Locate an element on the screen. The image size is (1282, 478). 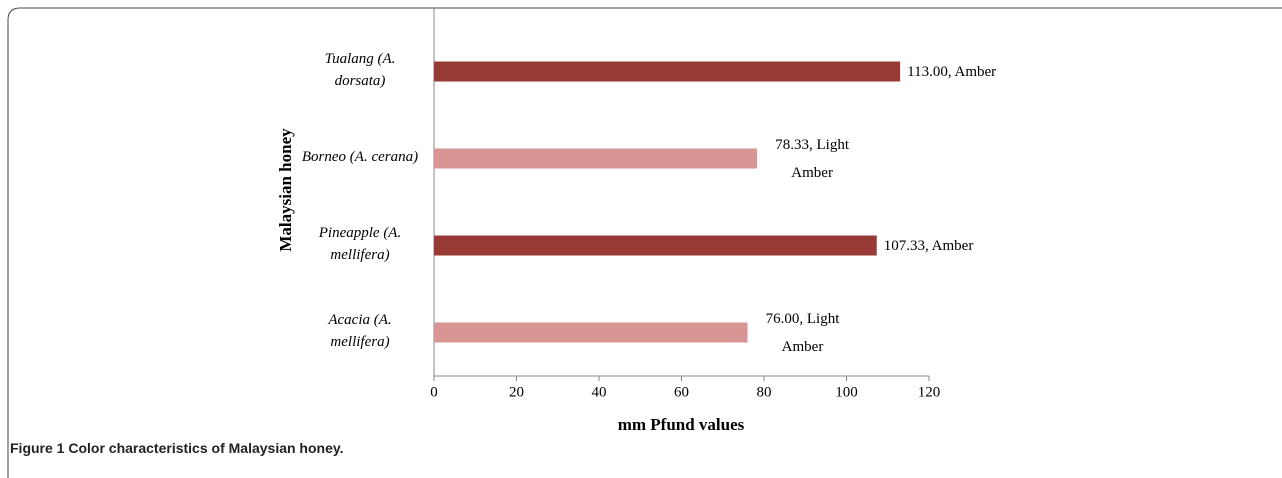
value-label: 76.00, Light Amber is located at coordinates (802, 332).